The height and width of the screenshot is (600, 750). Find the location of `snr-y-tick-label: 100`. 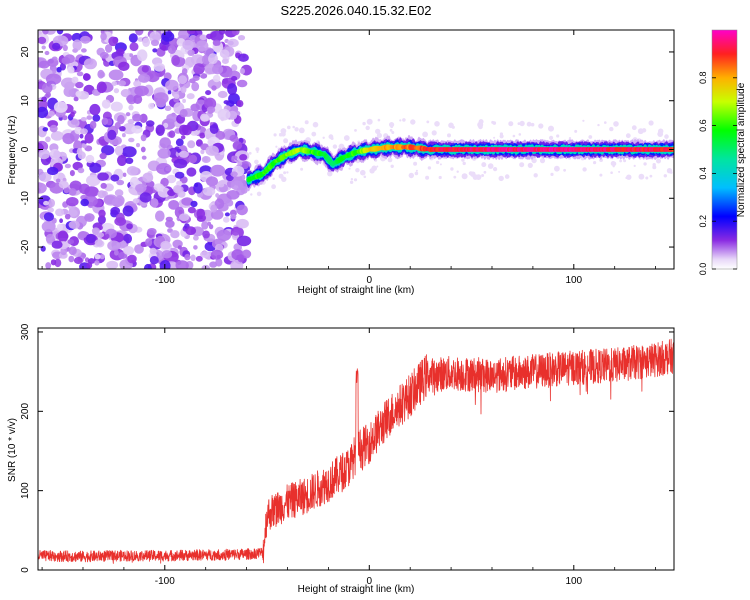

snr-y-tick-label: 100 is located at coordinates (25, 490).